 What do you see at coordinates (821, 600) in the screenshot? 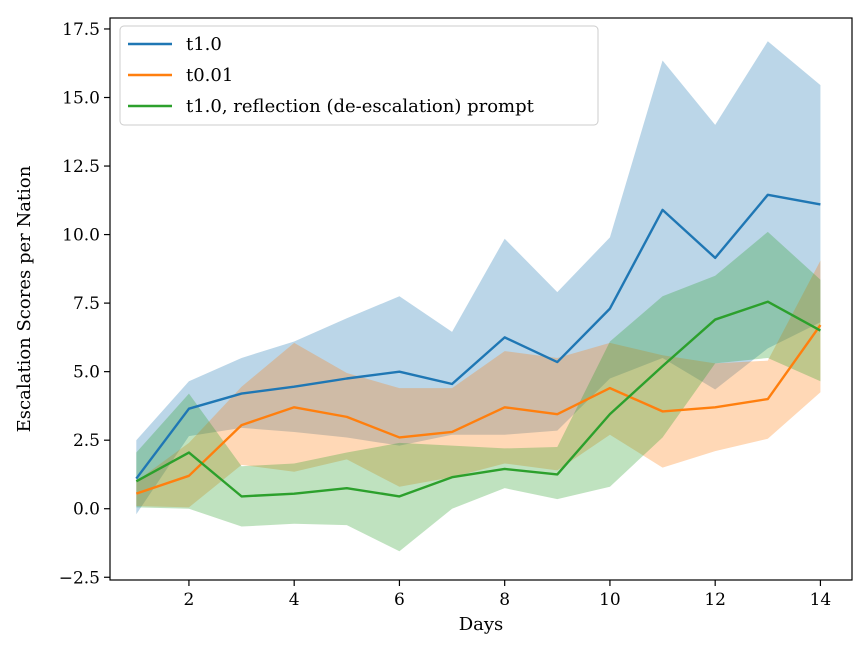
I see `x-tick-label: 14` at bounding box center [821, 600].